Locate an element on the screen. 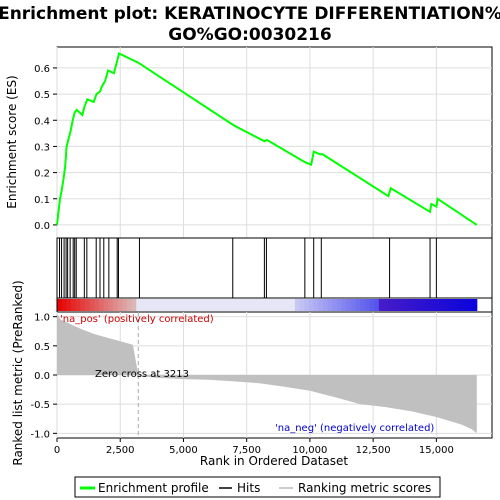  legend-ranking-label: Ranking metric scores is located at coordinates (364, 488).